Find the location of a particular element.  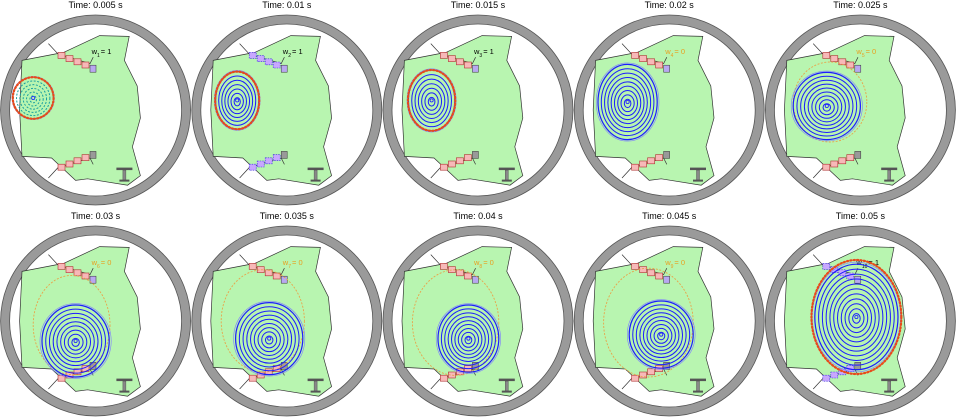

weight-label: w8= 0 is located at coordinates (483, 264).